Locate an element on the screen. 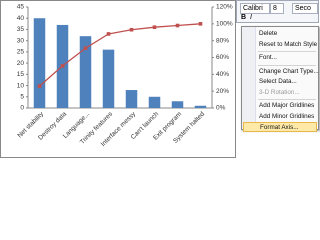 This screenshot has width=320, height=240. y2-tick-label: 0% is located at coordinates (221, 108).